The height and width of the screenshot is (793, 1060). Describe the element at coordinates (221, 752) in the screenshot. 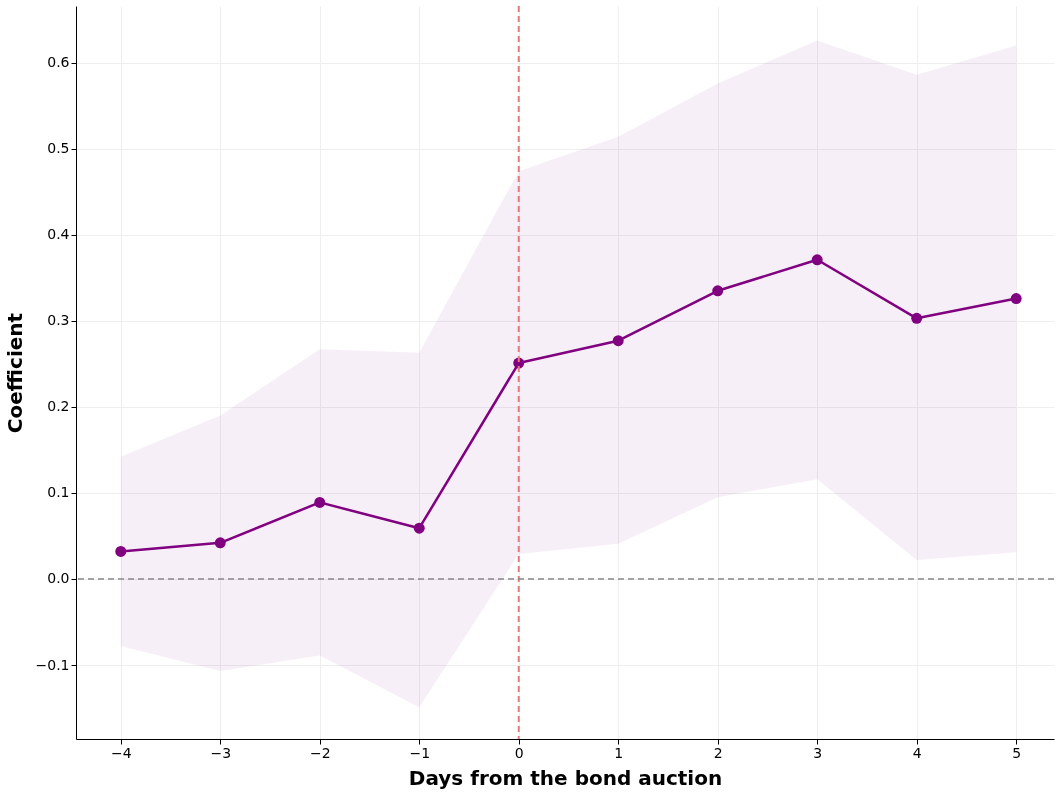

I see `x-tick-label: −3` at that location.